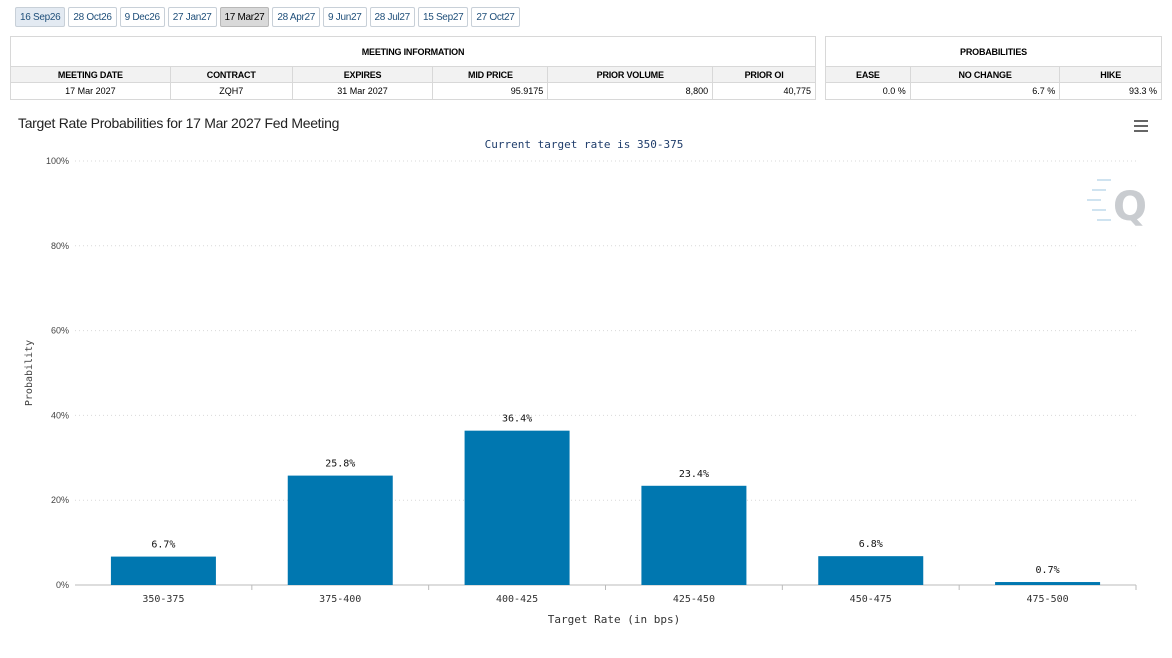  I want to click on tab-9-jun27: 9 Jun27, so click(345, 17).